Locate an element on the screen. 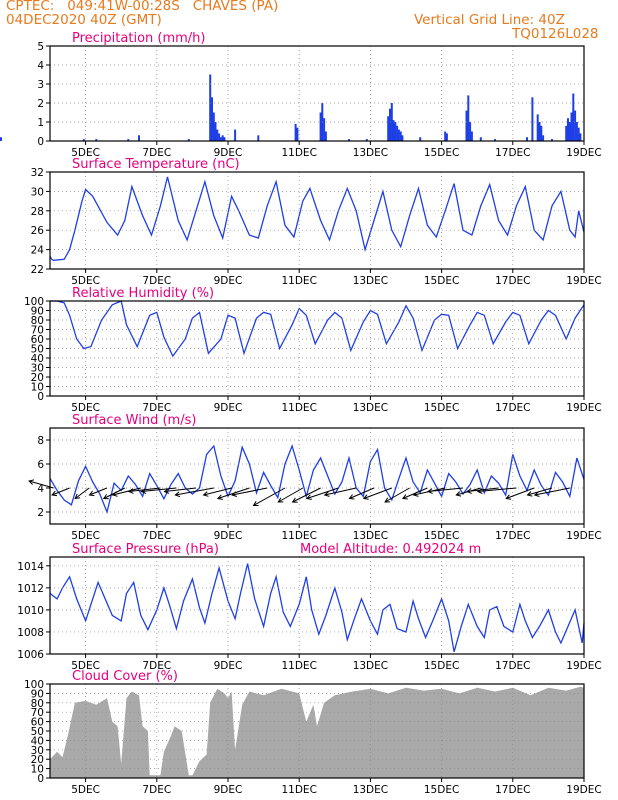 Image resolution: width=618 pixels, height=800 pixels. panel-title: Cloud Cover (%) is located at coordinates (125, 676).